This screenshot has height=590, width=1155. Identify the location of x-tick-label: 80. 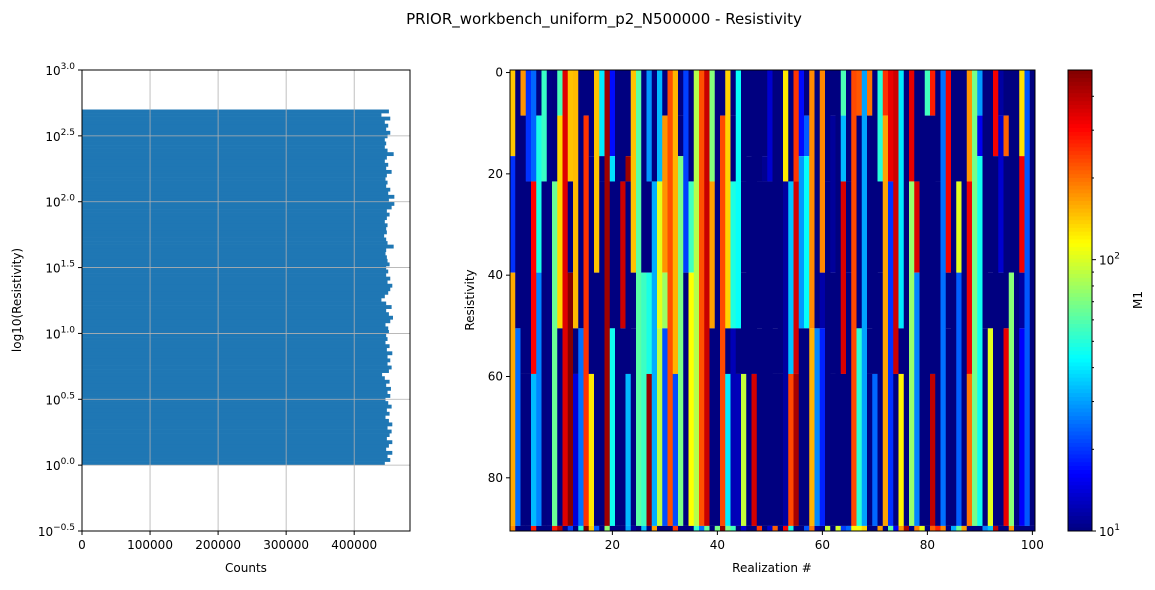
(927, 545).